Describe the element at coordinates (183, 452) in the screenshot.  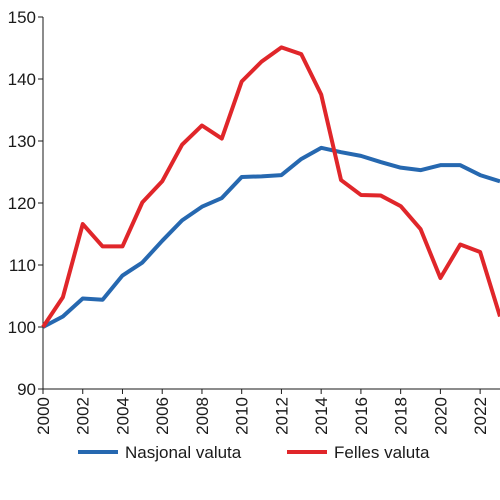
I see `legend-label: Nasjonal valuta` at that location.